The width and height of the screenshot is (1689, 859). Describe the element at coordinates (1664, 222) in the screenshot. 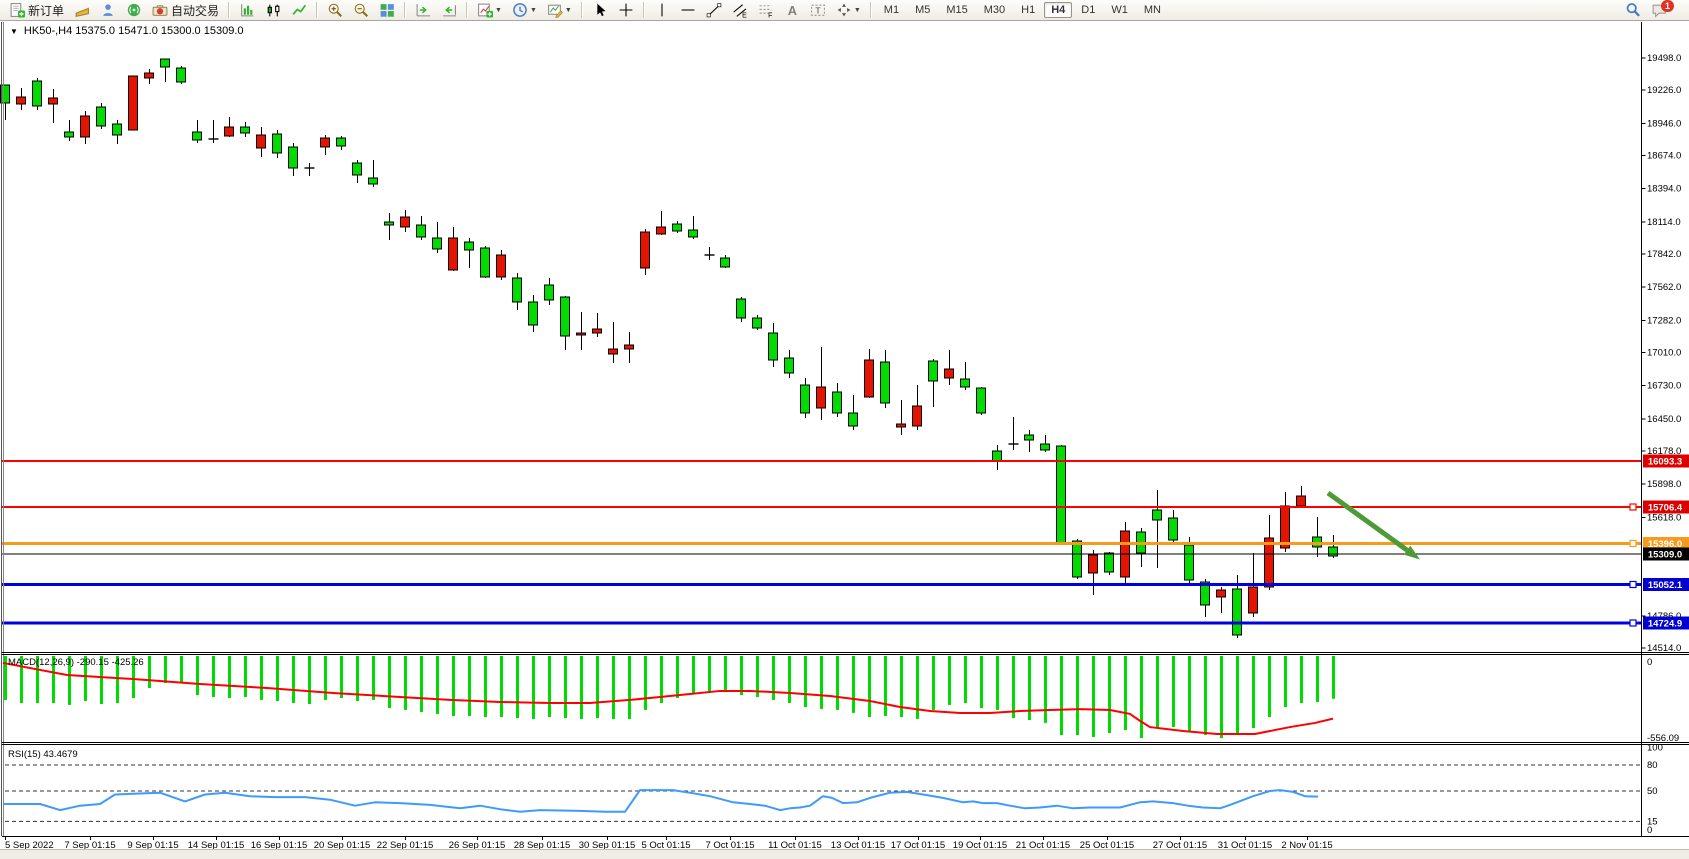

I see `price-tick-label: 18114.0` at that location.